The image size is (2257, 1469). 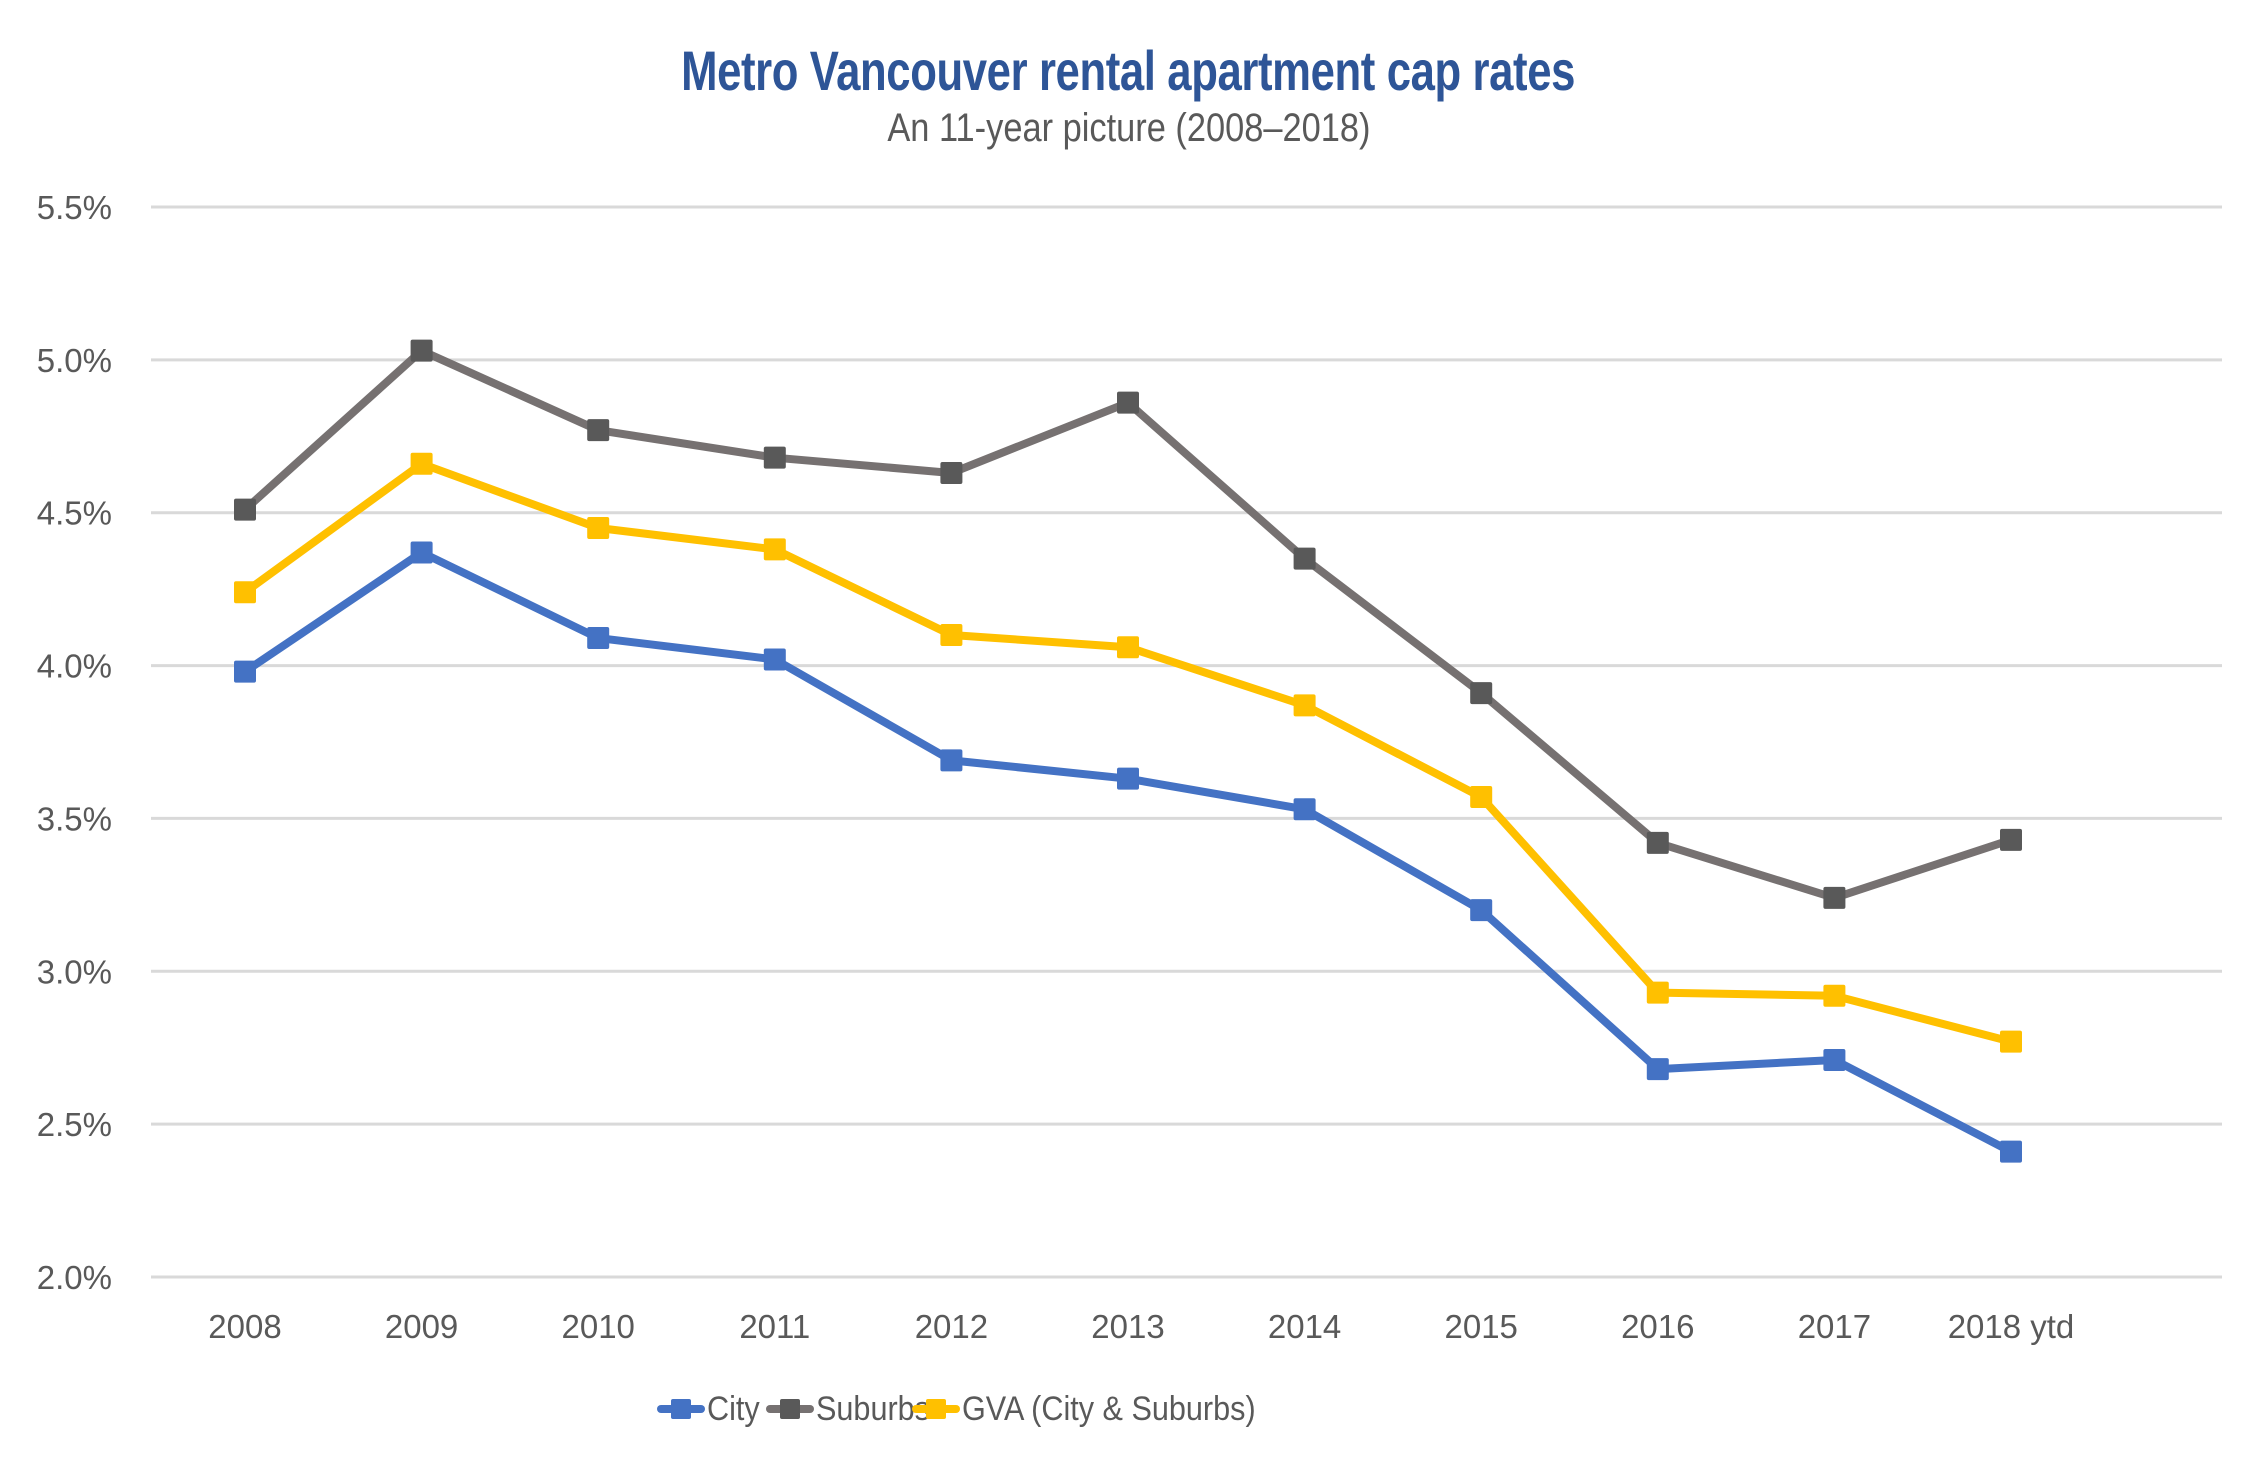 I want to click on y-tick-label: 3.5%, so click(x=74, y=818).